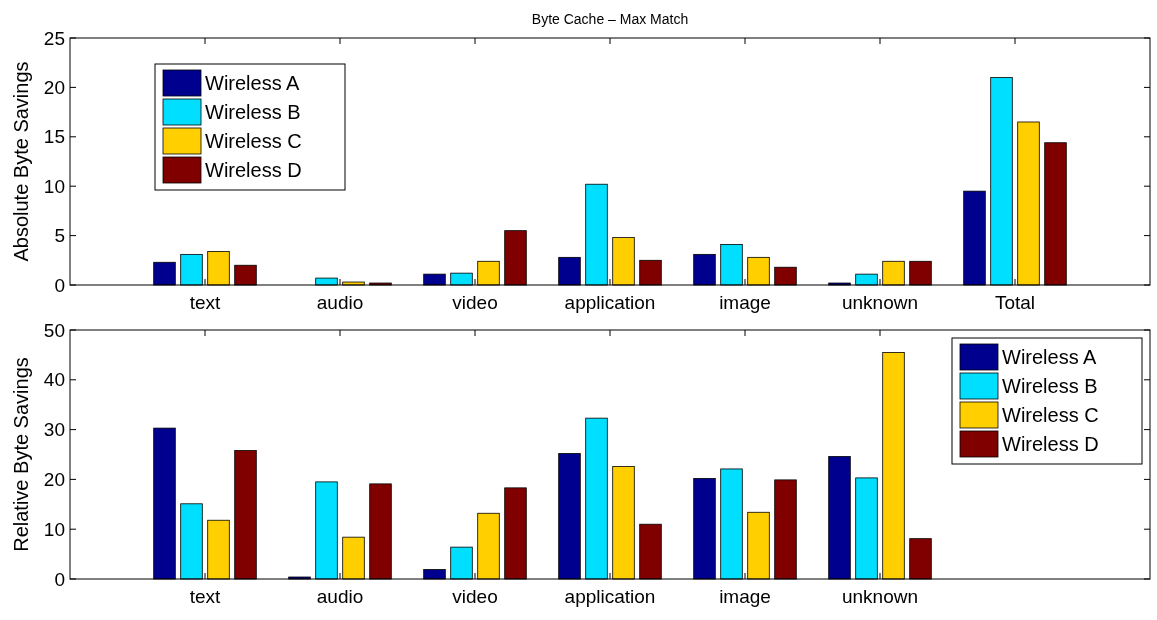  What do you see at coordinates (21, 161) in the screenshot?
I see `y-axis-title: Absolute Byte Savings` at bounding box center [21, 161].